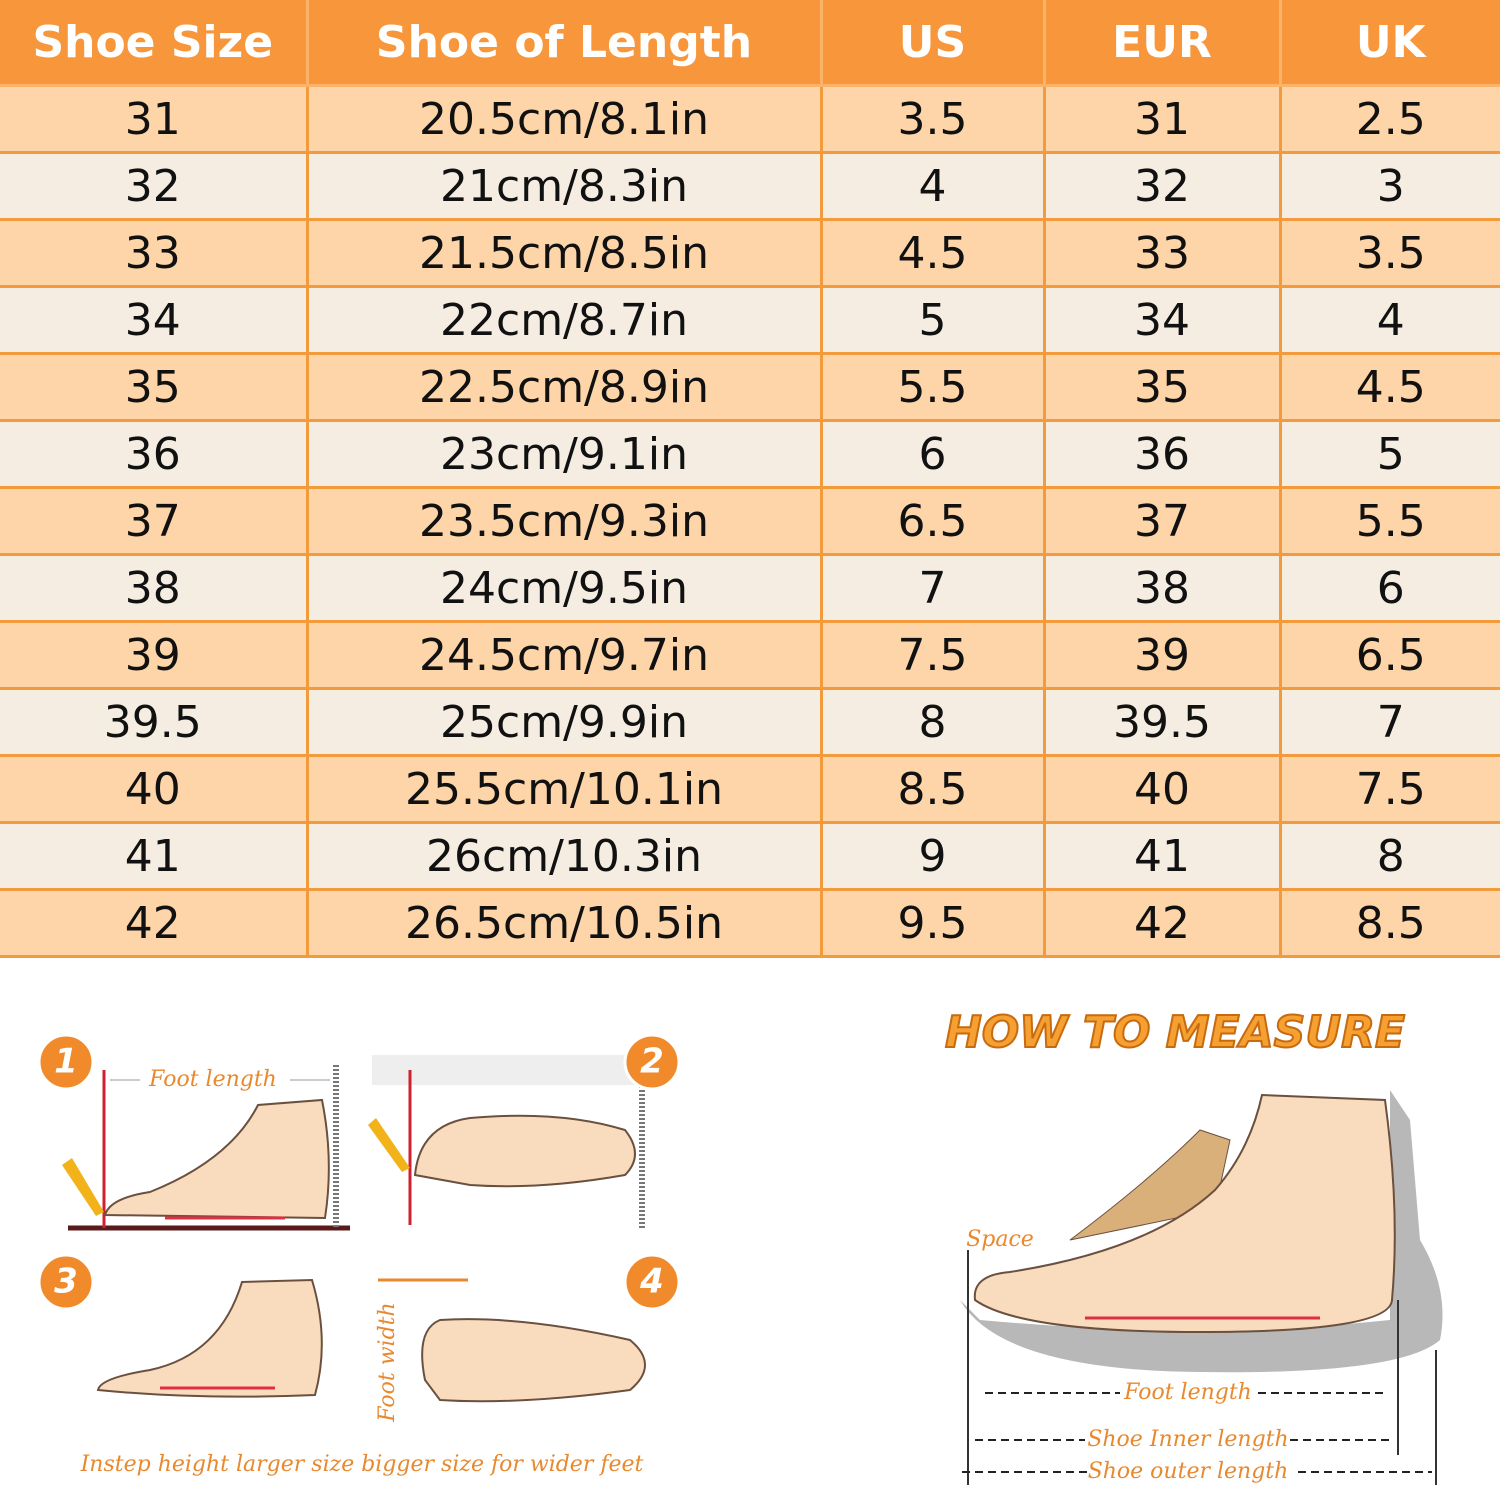  I want to click on step-number: 3, so click(66, 1282).